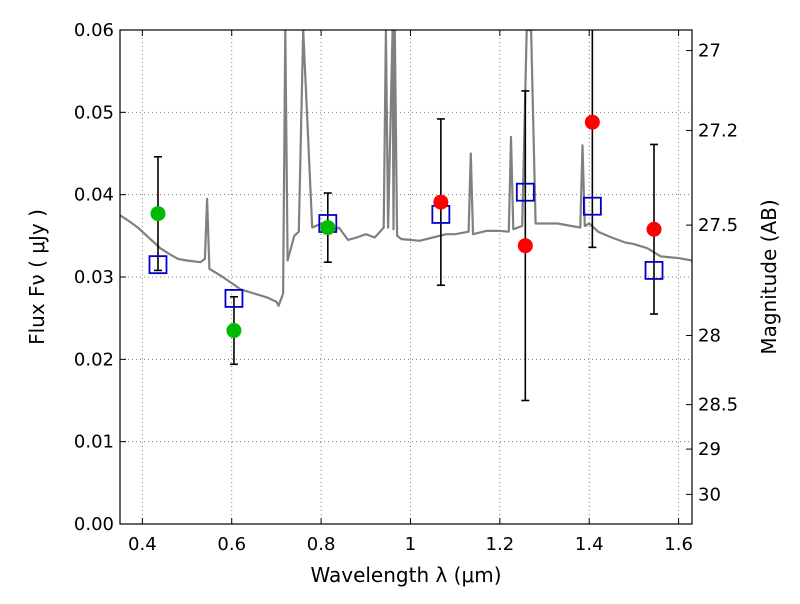 Image resolution: width=800 pixels, height=604 pixels. I want to click on y2-tick-label: 29, so click(709, 449).